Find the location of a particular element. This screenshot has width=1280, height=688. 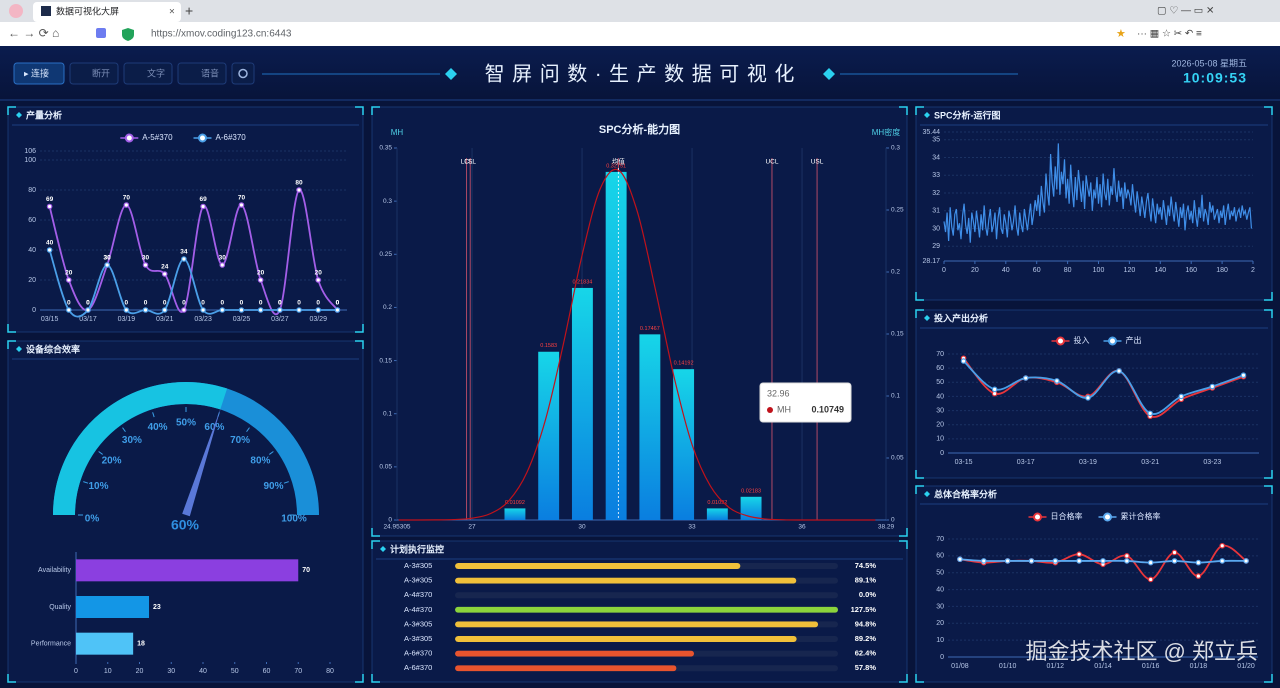

disconnect-button is located at coordinates (94, 73).